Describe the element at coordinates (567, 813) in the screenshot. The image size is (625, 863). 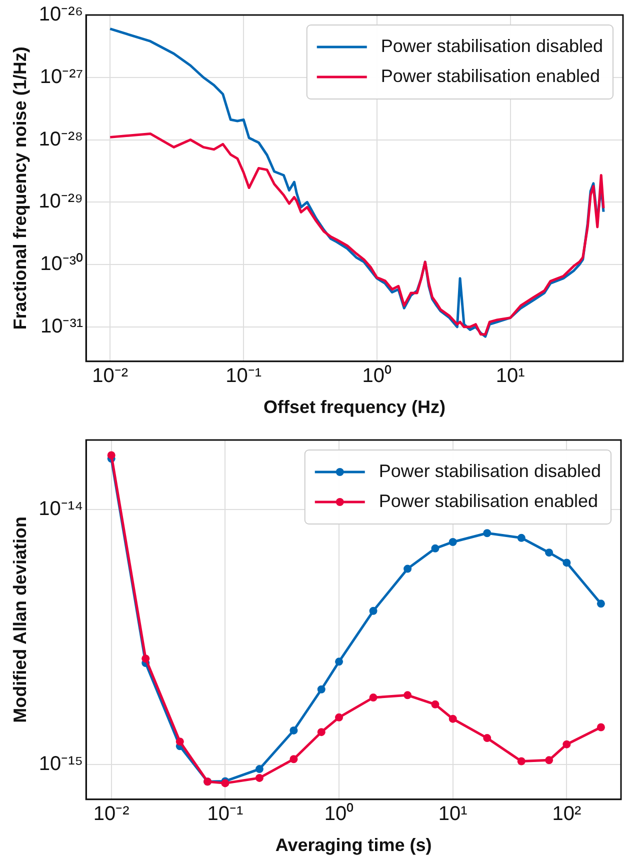
I see `x-tick-label: 10²` at that location.